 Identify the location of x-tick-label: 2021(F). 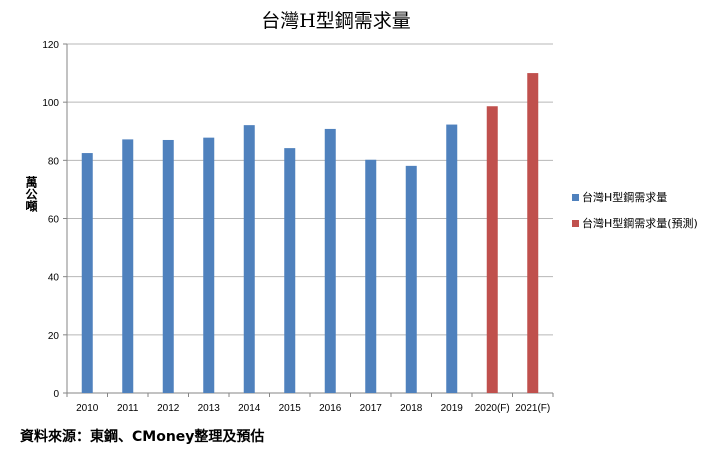
(532, 408).